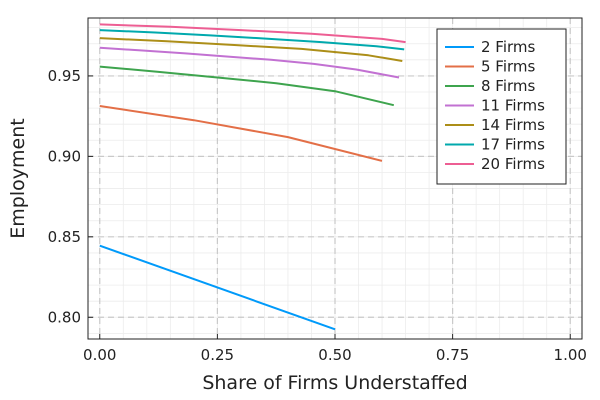 This screenshot has height=400, width=600. Describe the element at coordinates (334, 355) in the screenshot. I see `x-tick-label: 0.50` at that location.